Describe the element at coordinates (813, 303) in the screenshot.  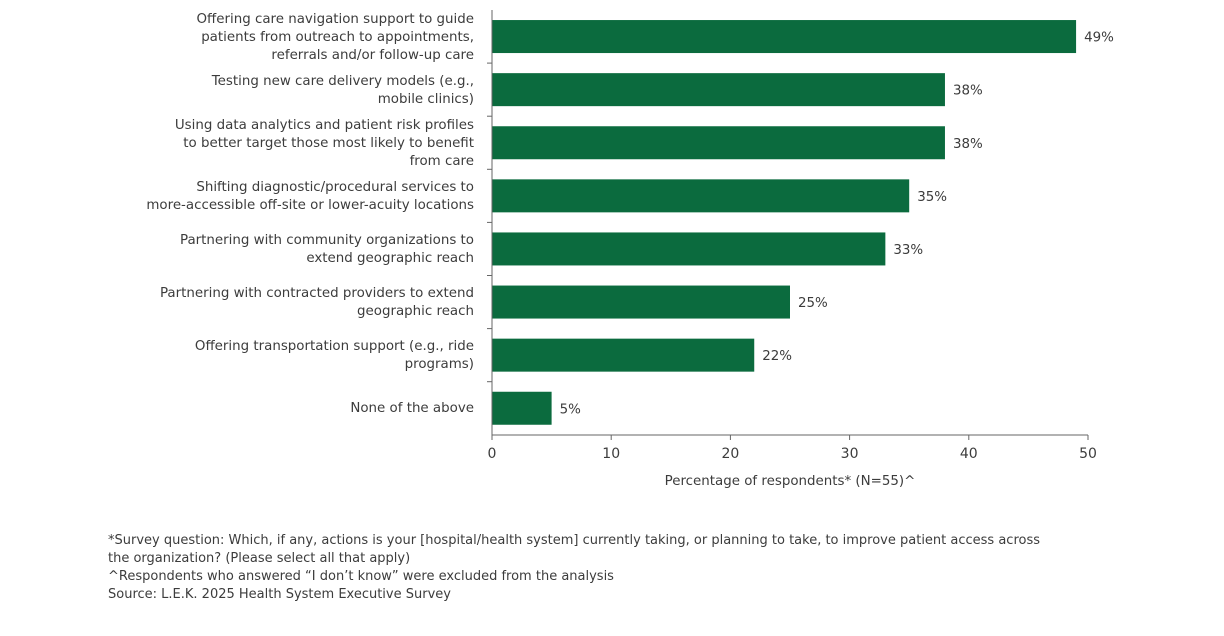
I see `data-label: 25%` at that location.